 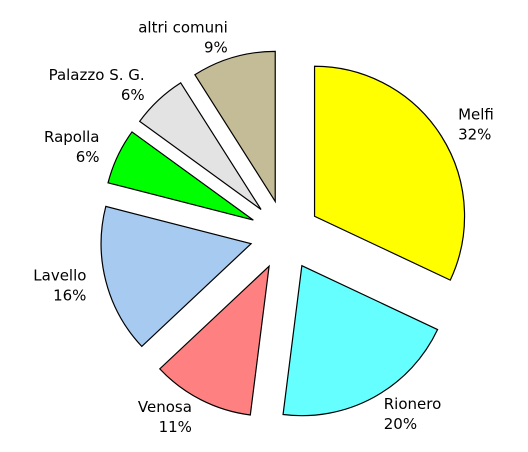 What do you see at coordinates (413, 404) in the screenshot?
I see `slice-label: Rionero` at bounding box center [413, 404].